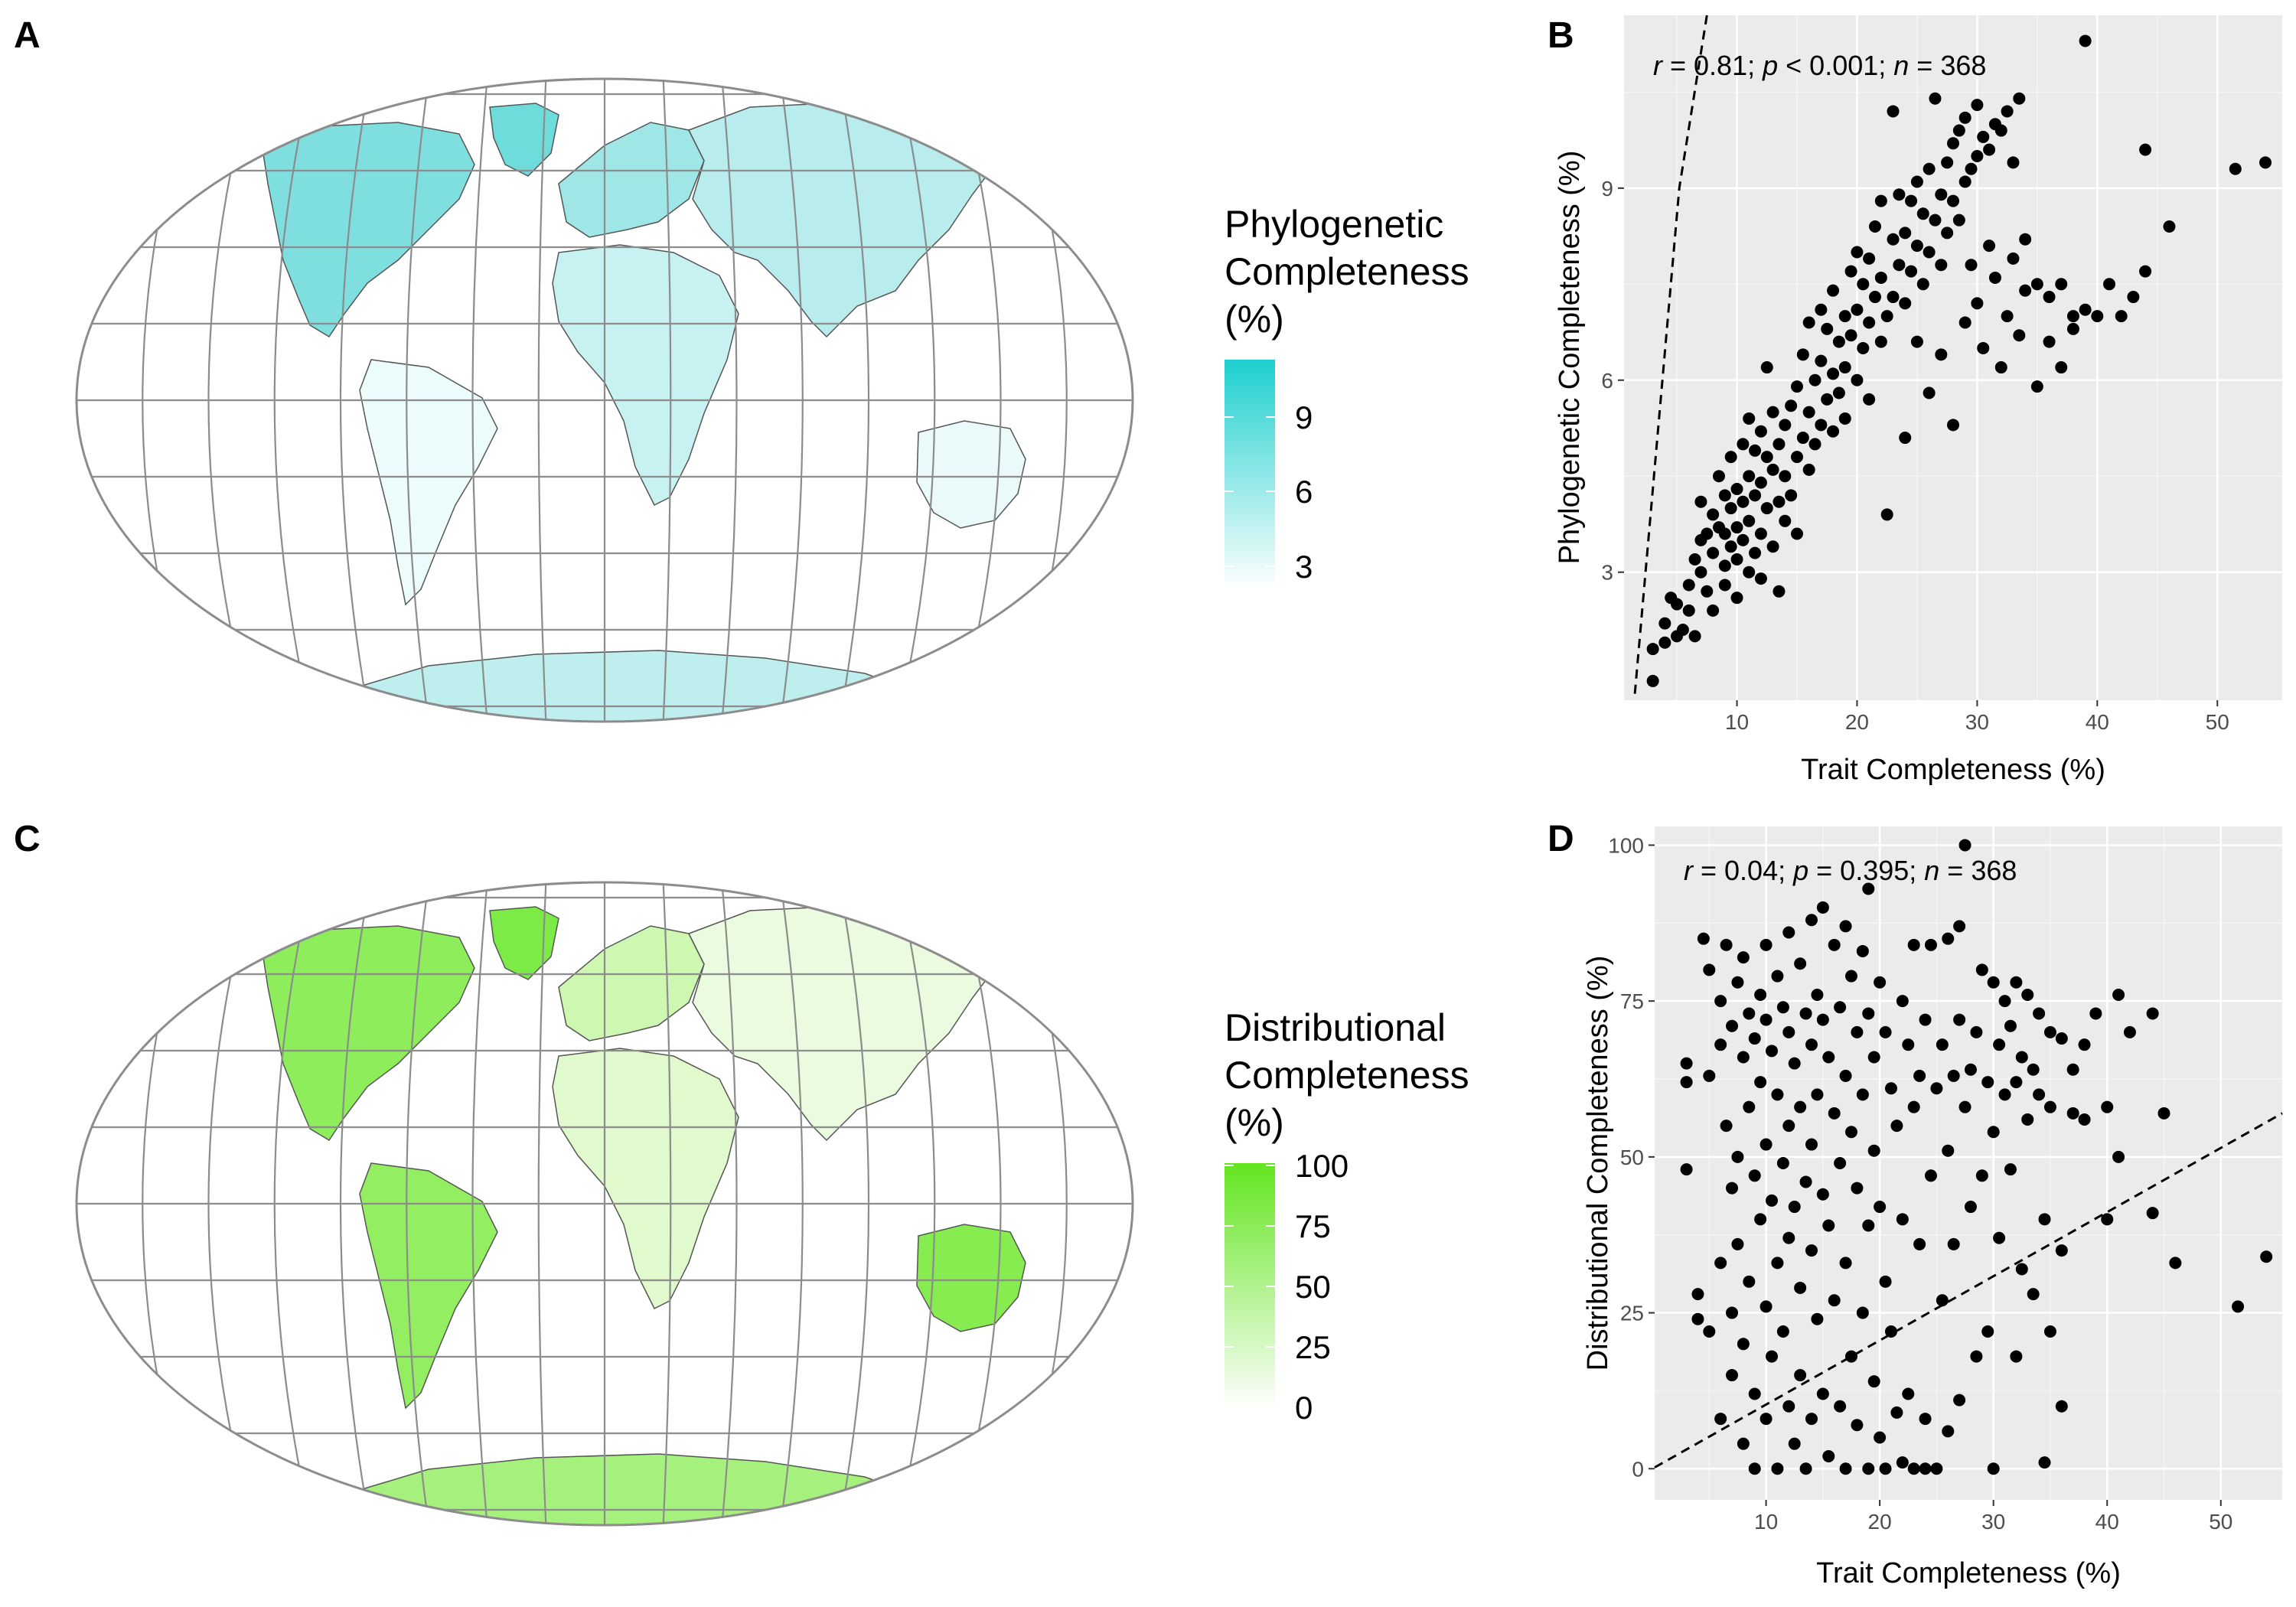 This screenshot has height=1607, width=2296. Describe the element at coordinates (1880, 1522) in the screenshot. I see `x-tick-label: 20` at that location.